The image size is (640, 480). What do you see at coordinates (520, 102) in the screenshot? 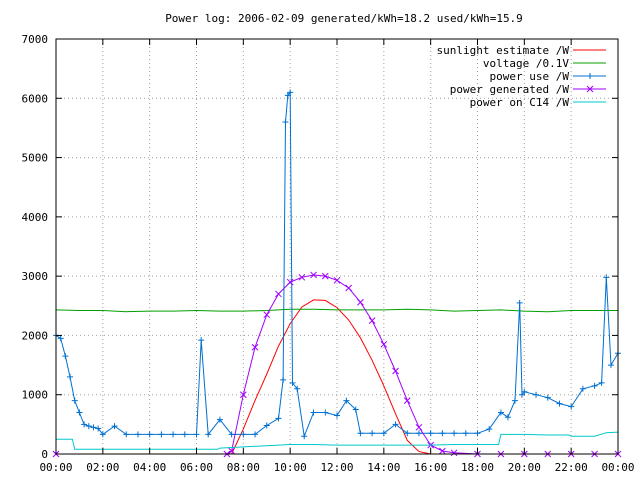
I see `legend-label: power on C14 /W` at bounding box center [520, 102].